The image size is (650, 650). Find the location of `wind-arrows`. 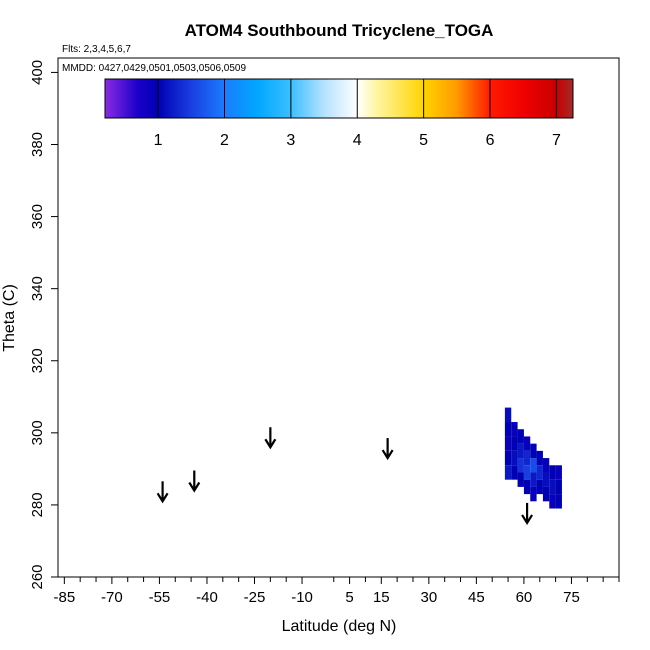

wind-arrows is located at coordinates (345, 476).